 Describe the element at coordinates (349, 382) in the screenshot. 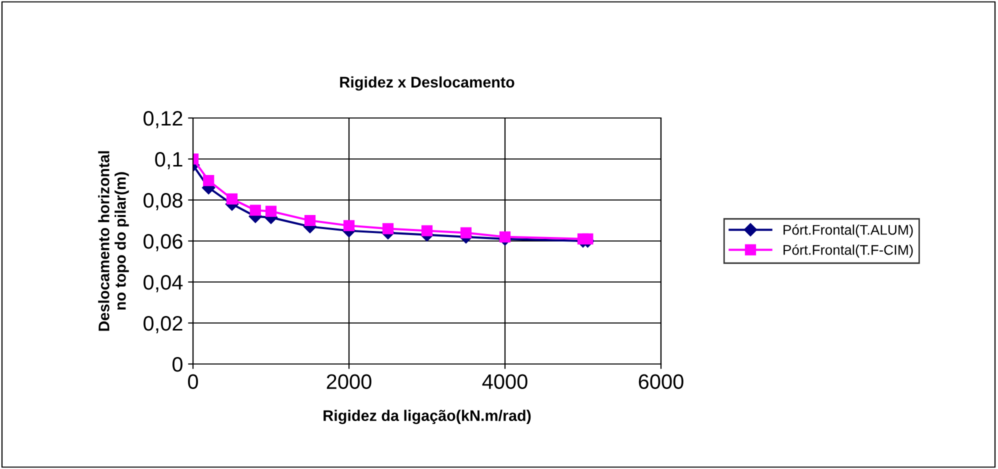

I see `x-tick-label: 2000` at that location.